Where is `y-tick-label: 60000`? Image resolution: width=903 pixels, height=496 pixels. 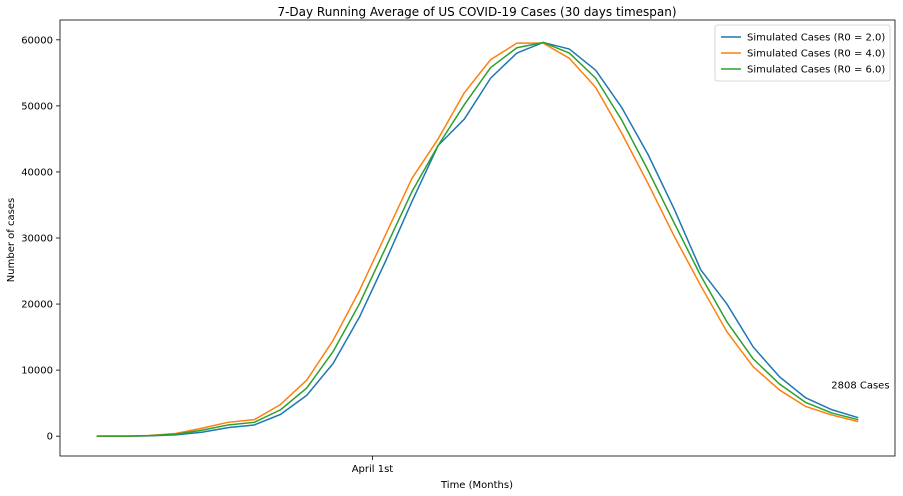
y-tick-label: 60000 is located at coordinates (37, 40).